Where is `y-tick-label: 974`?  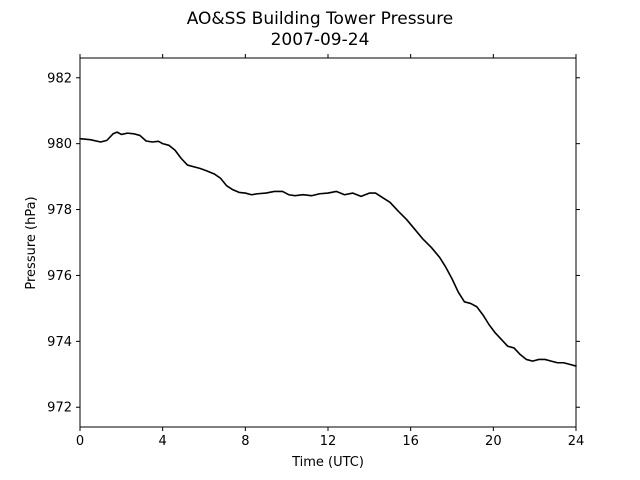
y-tick-label: 974 is located at coordinates (59, 342).